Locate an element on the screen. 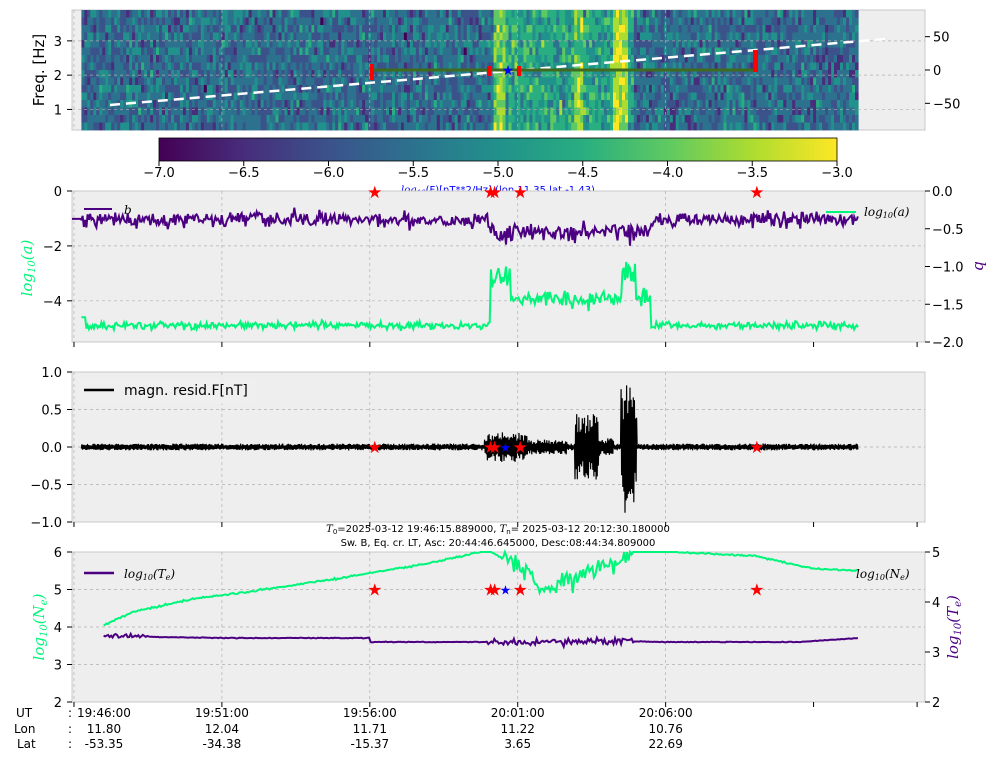  panel4-ytick-left: 6 is located at coordinates (58, 553).